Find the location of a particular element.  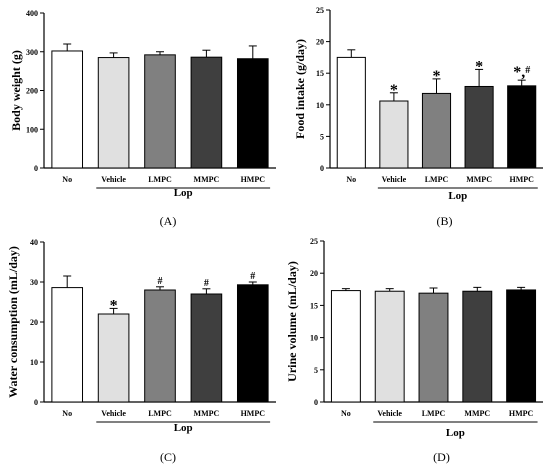

y-axis-label: Water consumption (mL/day) is located at coordinates (13, 322).